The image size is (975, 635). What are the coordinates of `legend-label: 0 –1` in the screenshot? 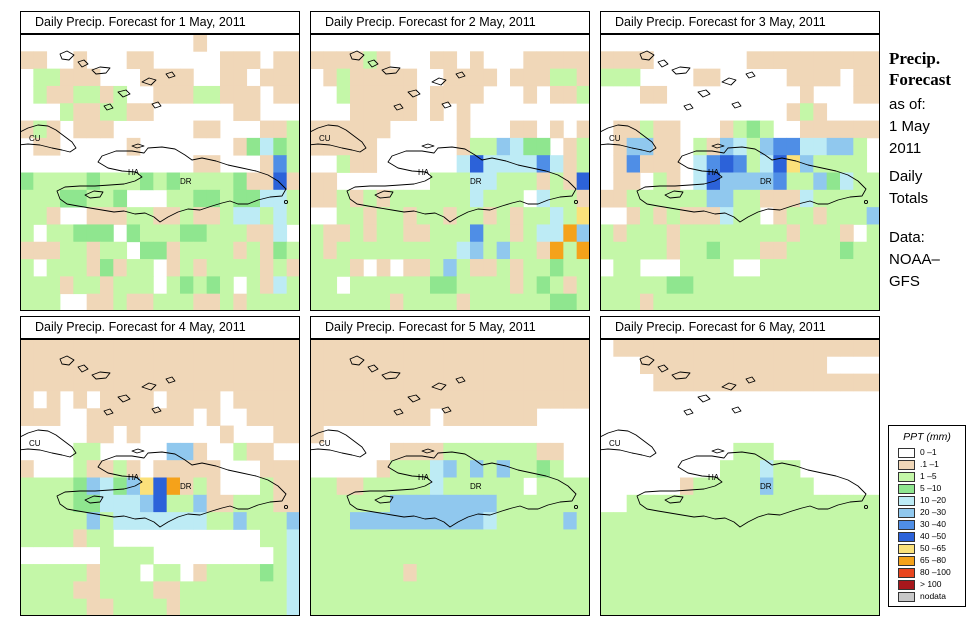 It's located at (928, 452).